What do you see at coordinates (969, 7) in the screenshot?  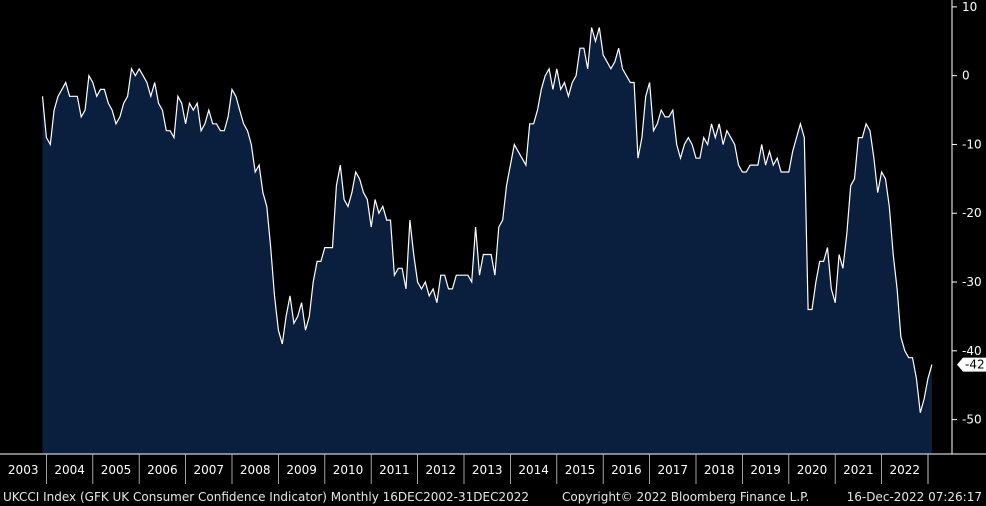 I see `y-tick-label: 10` at bounding box center [969, 7].